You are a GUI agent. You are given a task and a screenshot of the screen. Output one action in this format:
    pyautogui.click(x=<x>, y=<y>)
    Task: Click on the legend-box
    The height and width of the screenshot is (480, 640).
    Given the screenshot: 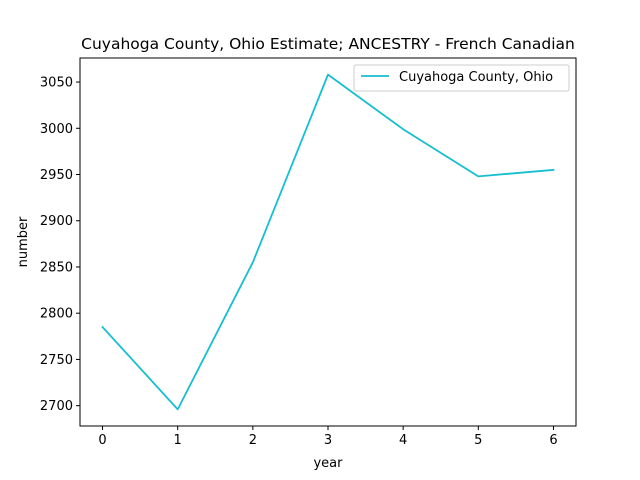 What is the action you would take?
    pyautogui.click(x=461, y=78)
    